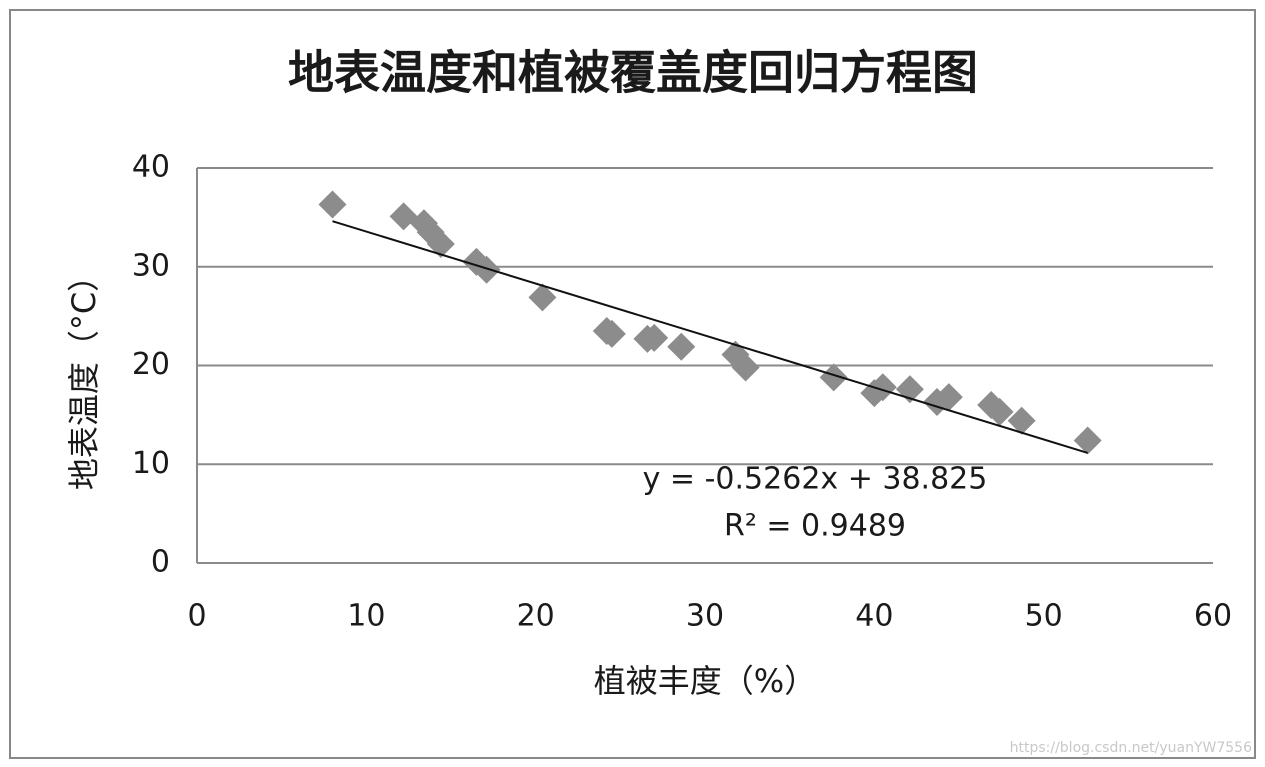  Describe the element at coordinates (196, 616) in the screenshot. I see `x-tick-label: 0` at that location.